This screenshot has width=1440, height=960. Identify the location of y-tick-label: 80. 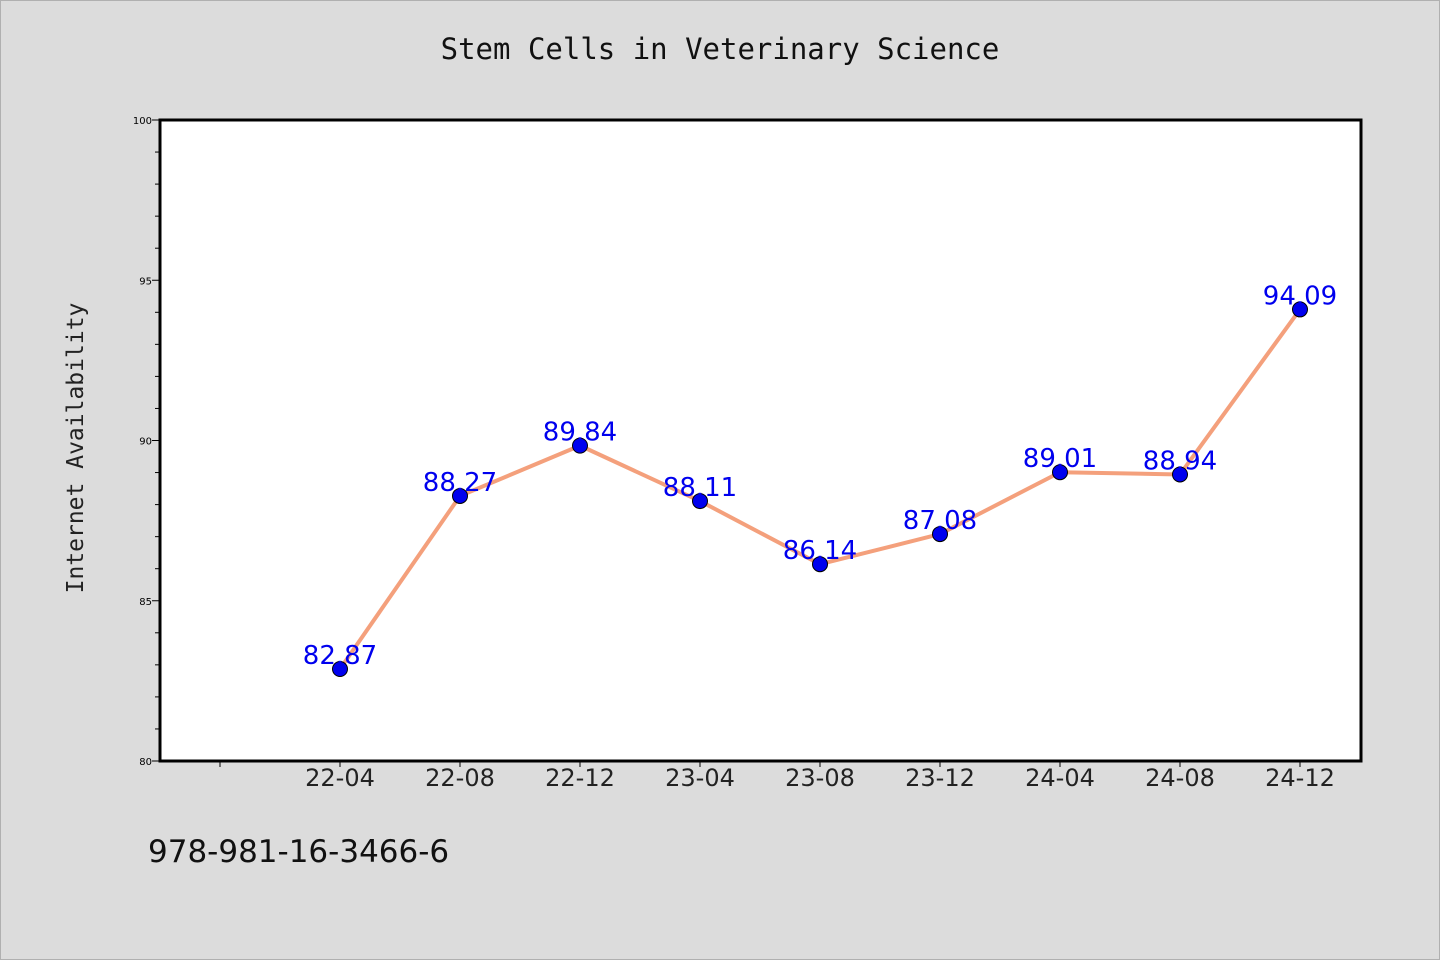
(145, 762).